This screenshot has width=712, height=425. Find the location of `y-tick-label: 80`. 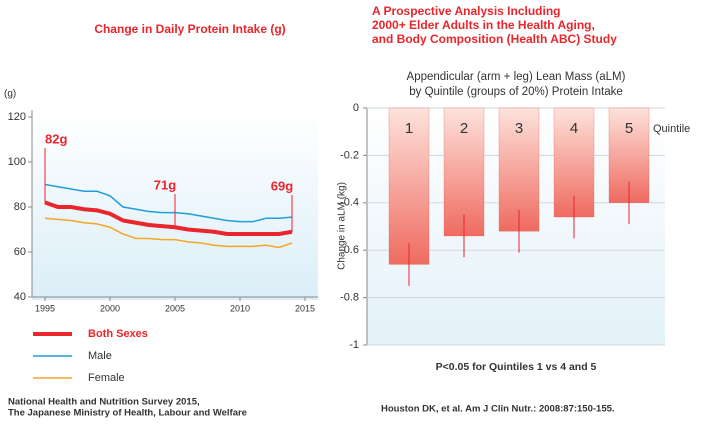

y-tick-label: 80 is located at coordinates (20, 207).